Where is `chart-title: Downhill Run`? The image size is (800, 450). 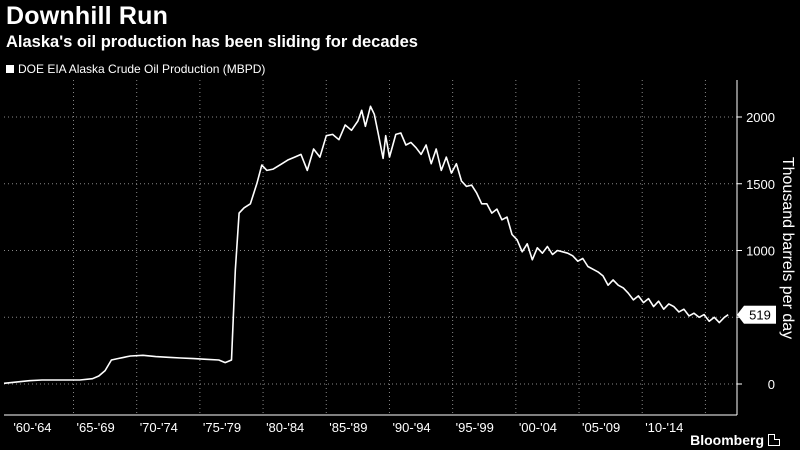 chart-title: Downhill Run is located at coordinates (87, 16).